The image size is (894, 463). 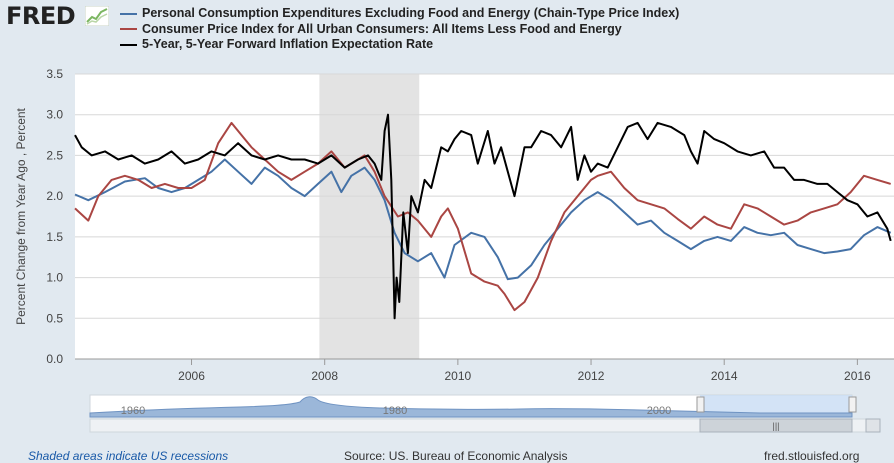 I want to click on scrollbar-grip: |||, so click(x=775, y=426).